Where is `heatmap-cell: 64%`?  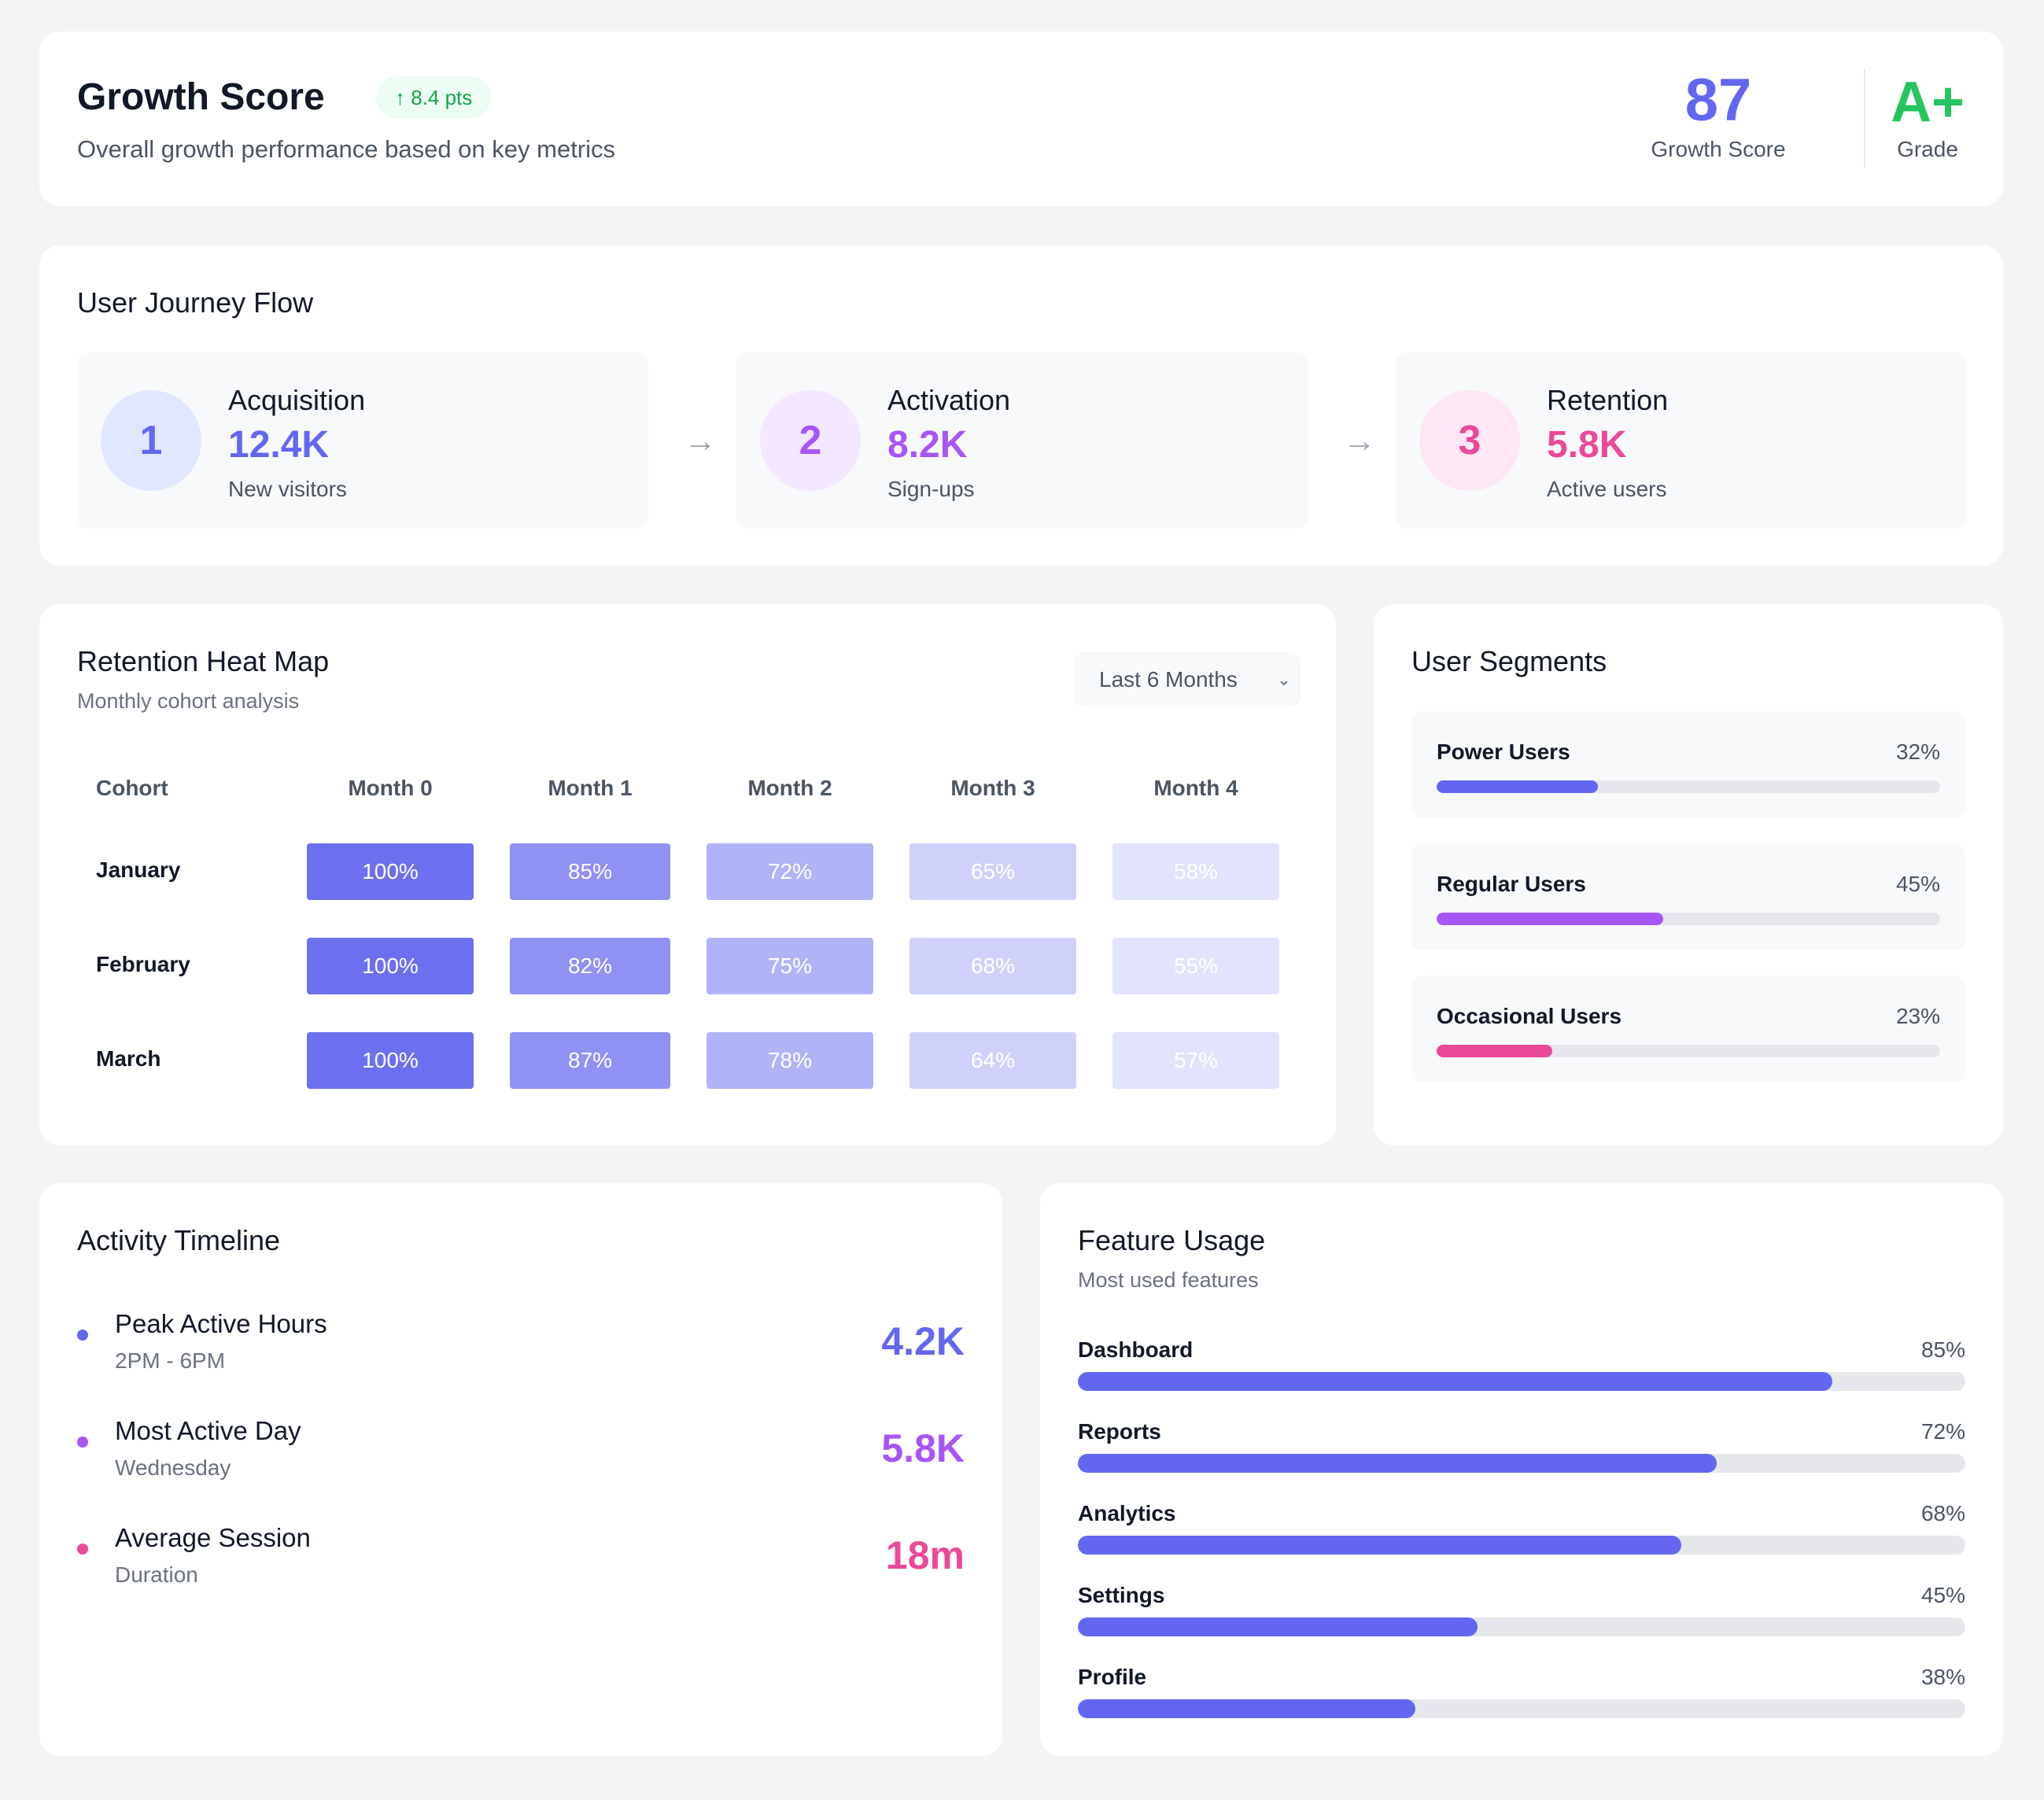 heatmap-cell: 64% is located at coordinates (993, 1060).